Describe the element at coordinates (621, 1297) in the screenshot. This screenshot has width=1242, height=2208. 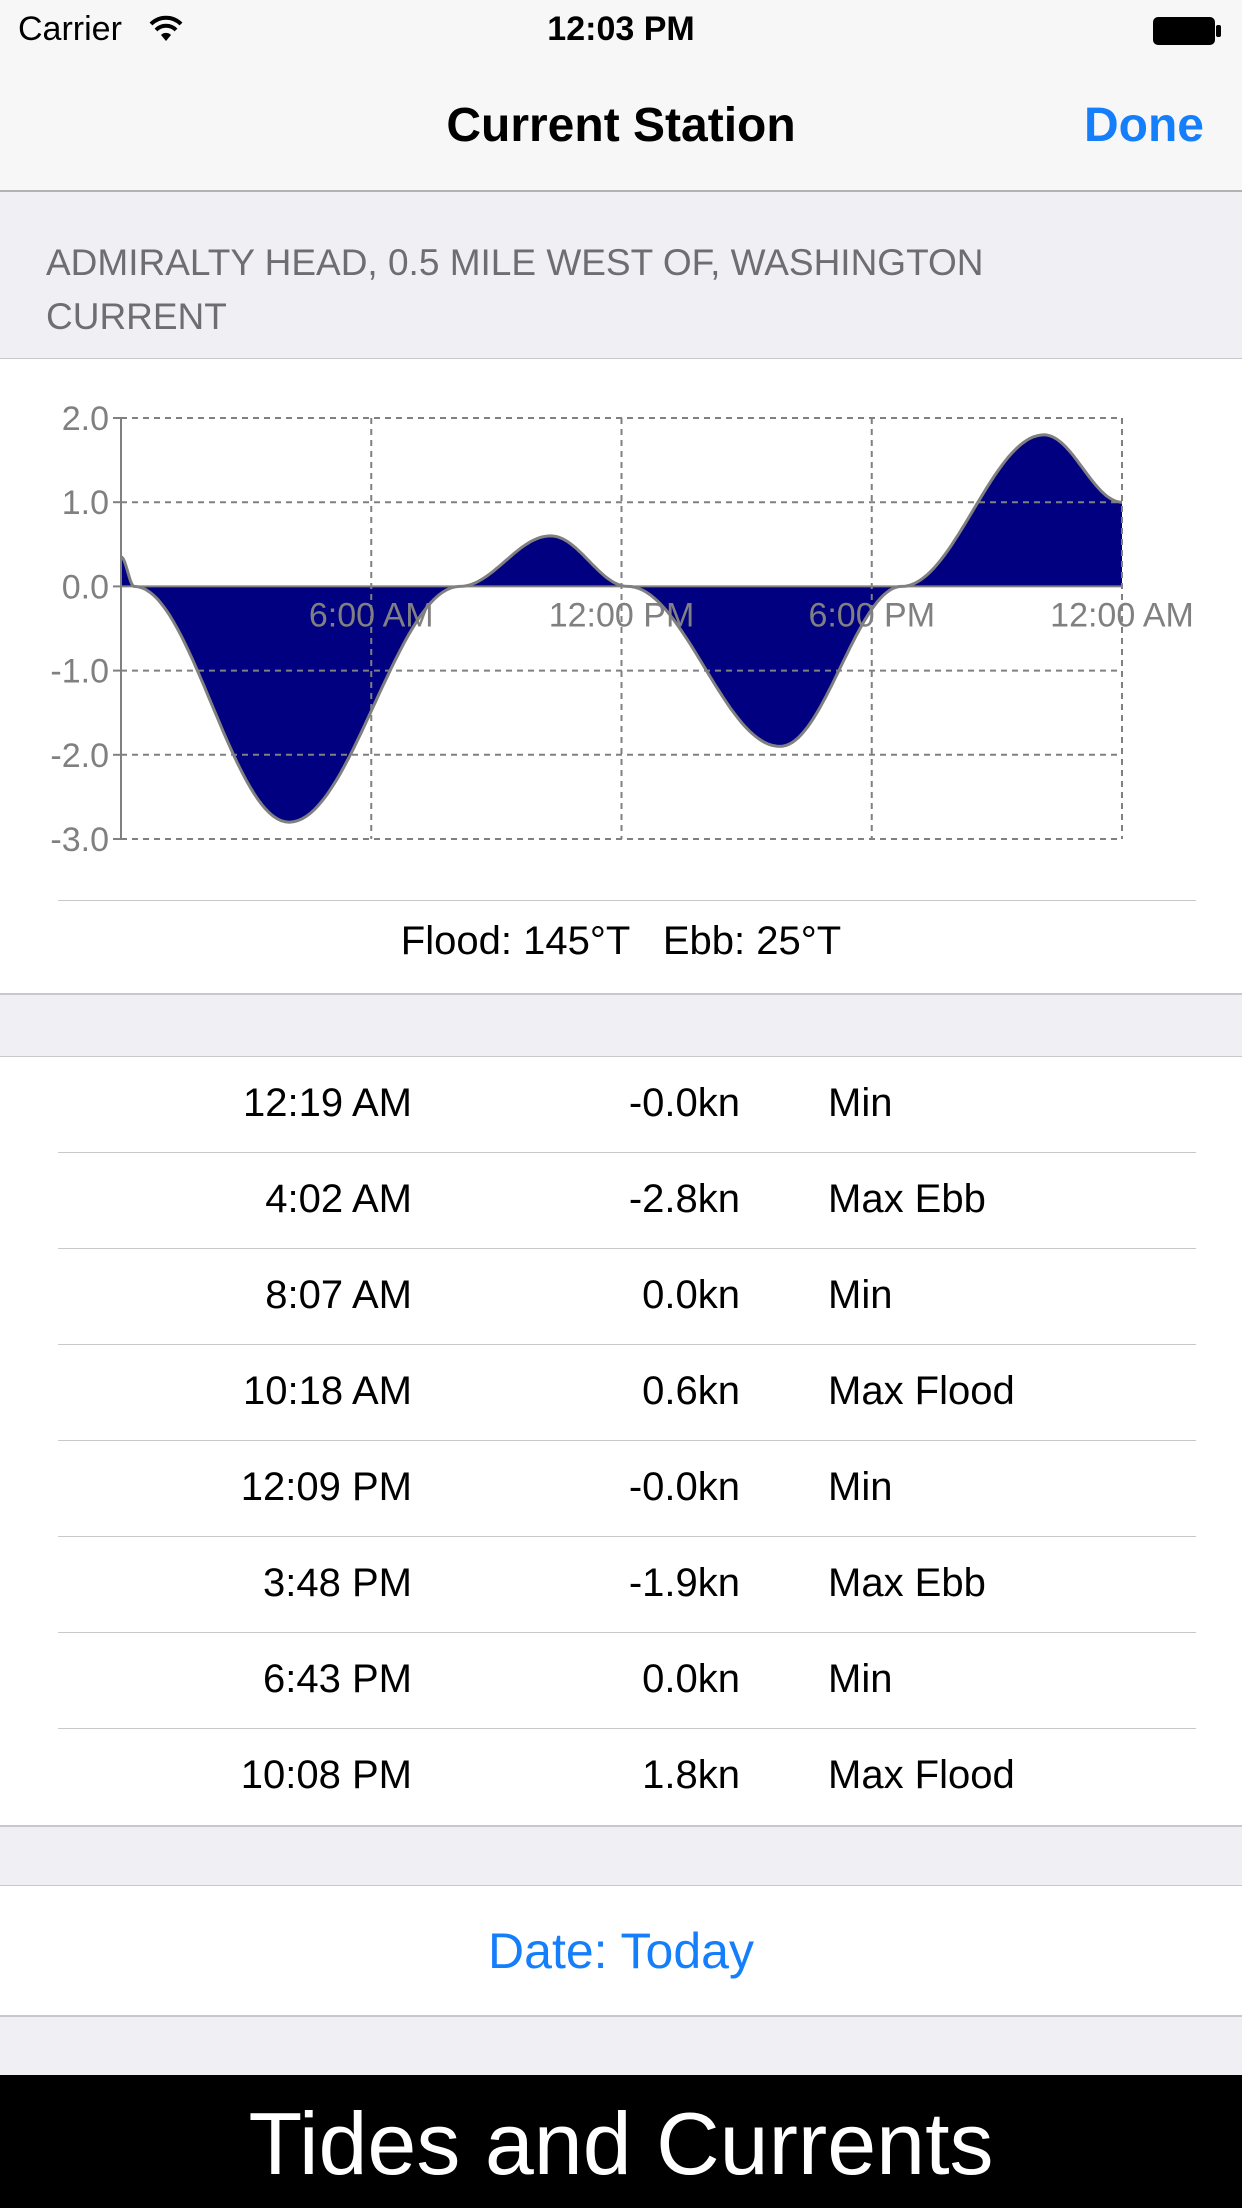
I see `table-row: 8:07 AM 0.0kn Min` at that location.